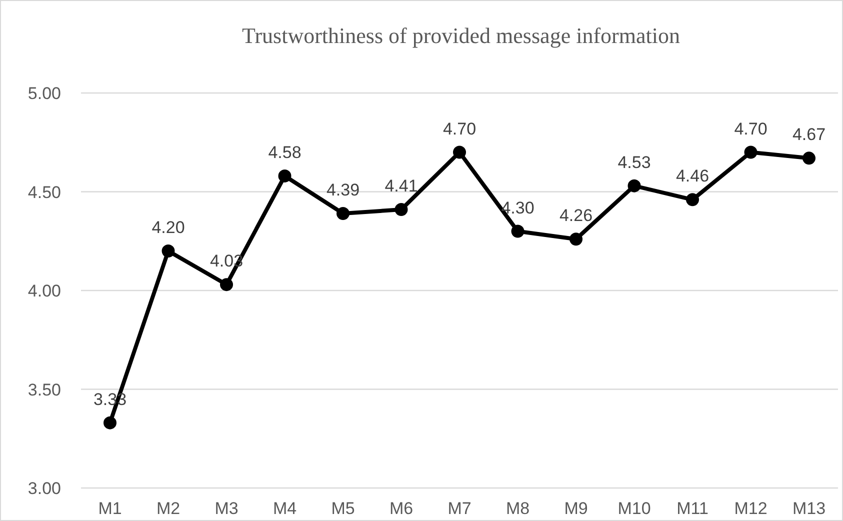 This screenshot has height=521, width=843. Describe the element at coordinates (284, 508) in the screenshot. I see `x-tick-label: M4` at that location.